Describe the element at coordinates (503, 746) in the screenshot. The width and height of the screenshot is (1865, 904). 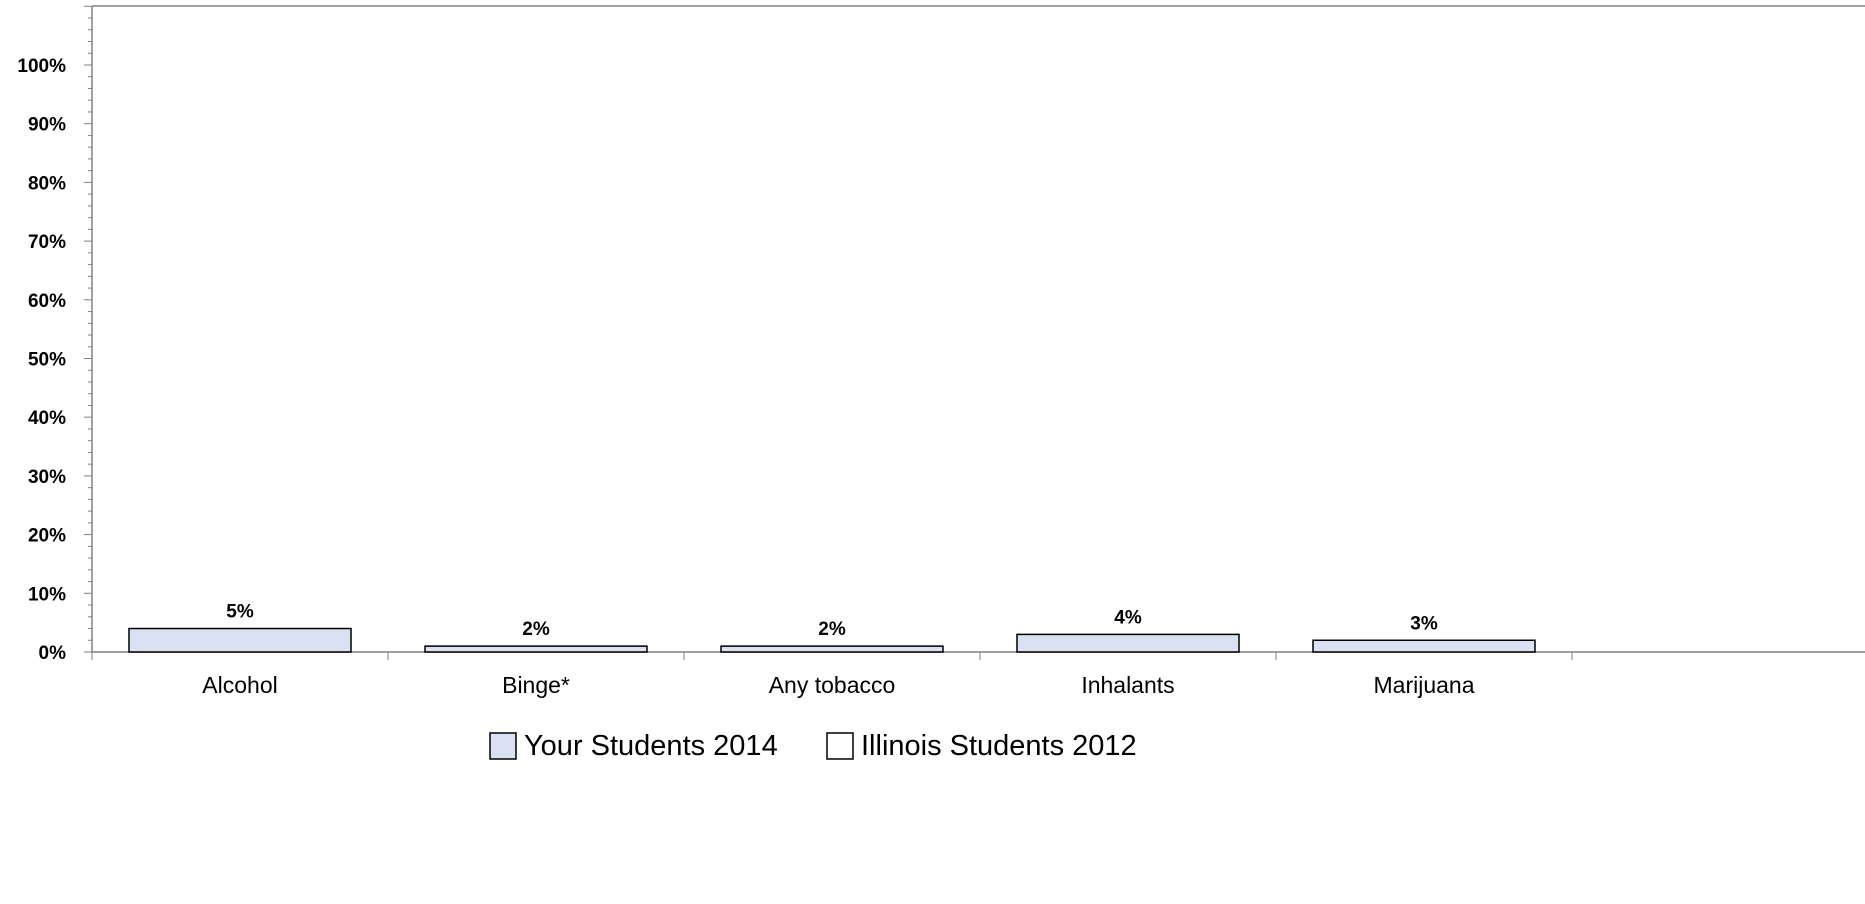
I see `legend-swatch-your-students-2014` at that location.